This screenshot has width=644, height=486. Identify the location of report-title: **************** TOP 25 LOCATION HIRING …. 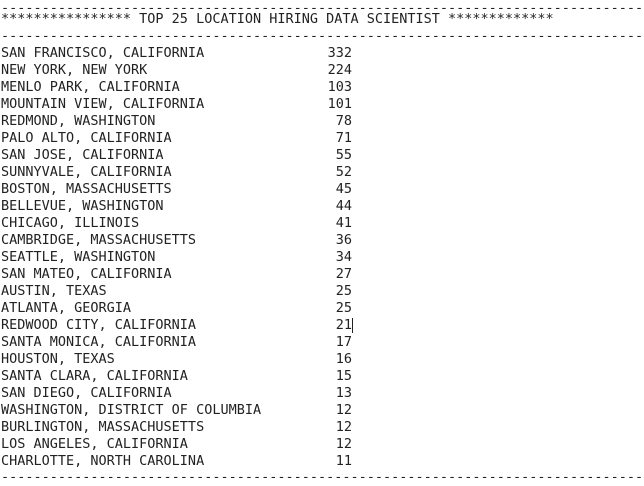
(277, 19).